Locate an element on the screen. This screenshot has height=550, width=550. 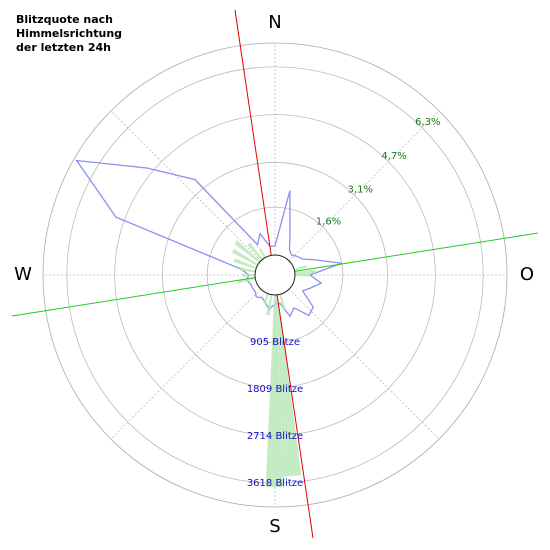
r-tick-label: 6,3% is located at coordinates (427, 122).